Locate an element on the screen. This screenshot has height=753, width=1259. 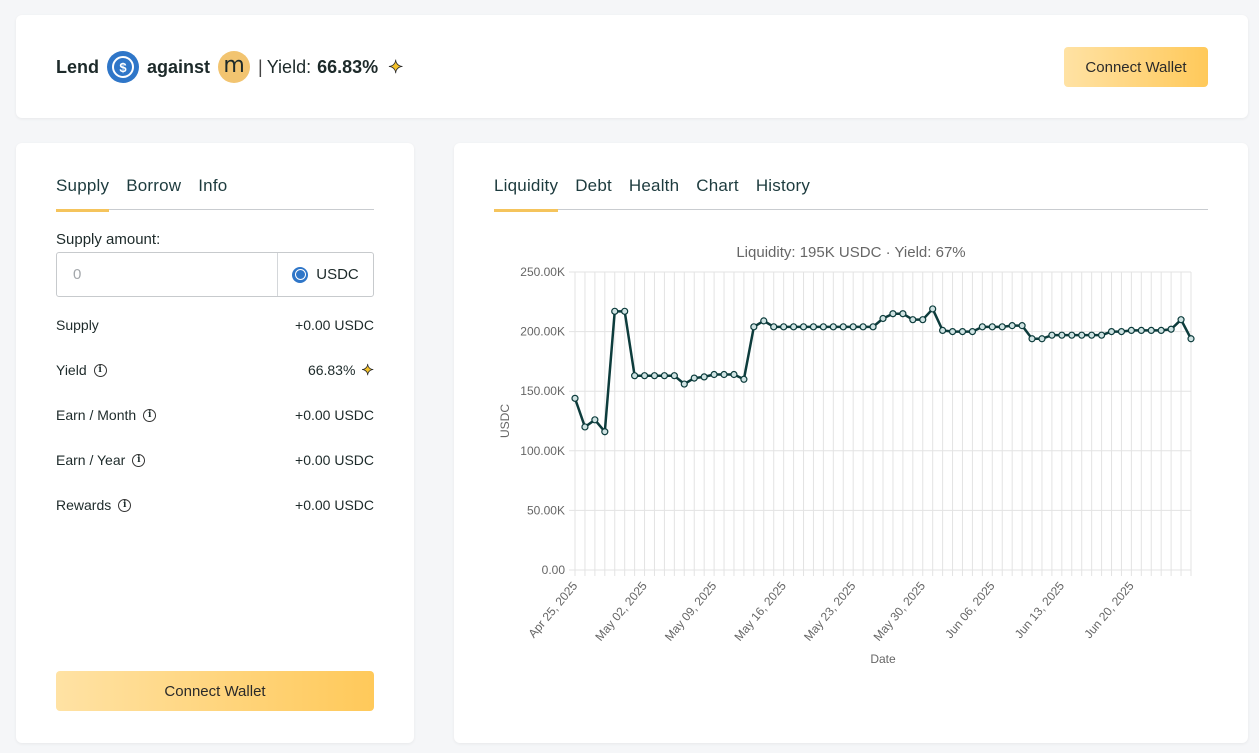
page-title: Lend $ against m | Yield: 66.83% ✦ is located at coordinates (230, 67).